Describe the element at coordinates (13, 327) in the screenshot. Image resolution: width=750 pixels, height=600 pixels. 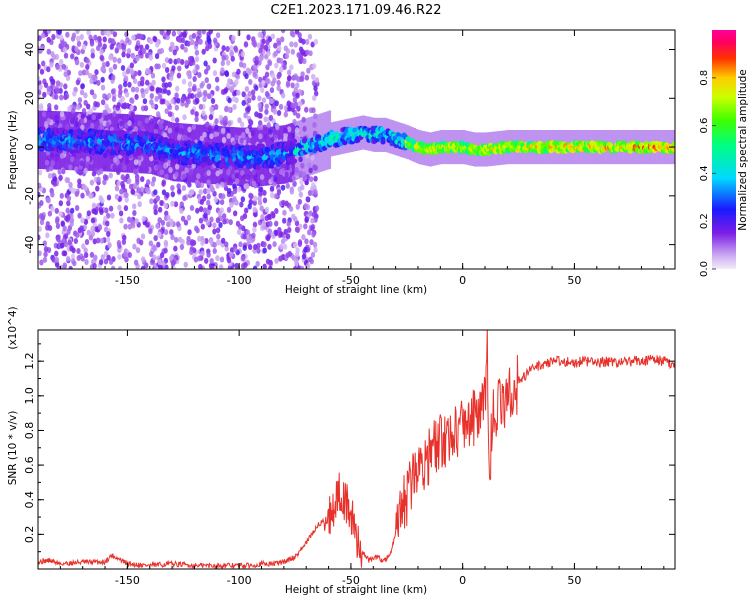
I see `snr-y-multiplier: (x10^4)` at that location.